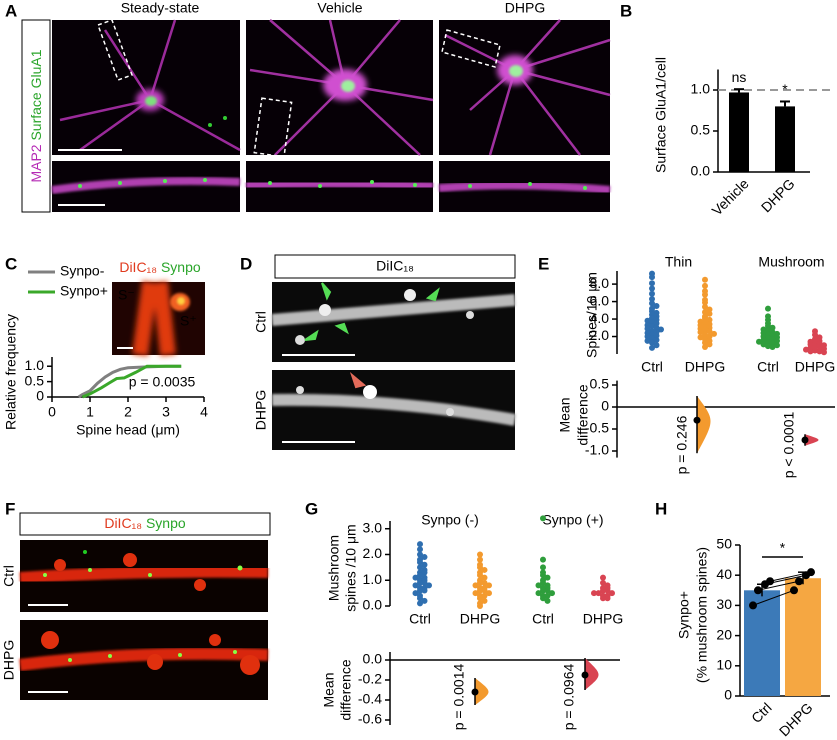 The height and width of the screenshot is (740, 837). I want to click on y-tick-label: -0.5, so click(597, 428).